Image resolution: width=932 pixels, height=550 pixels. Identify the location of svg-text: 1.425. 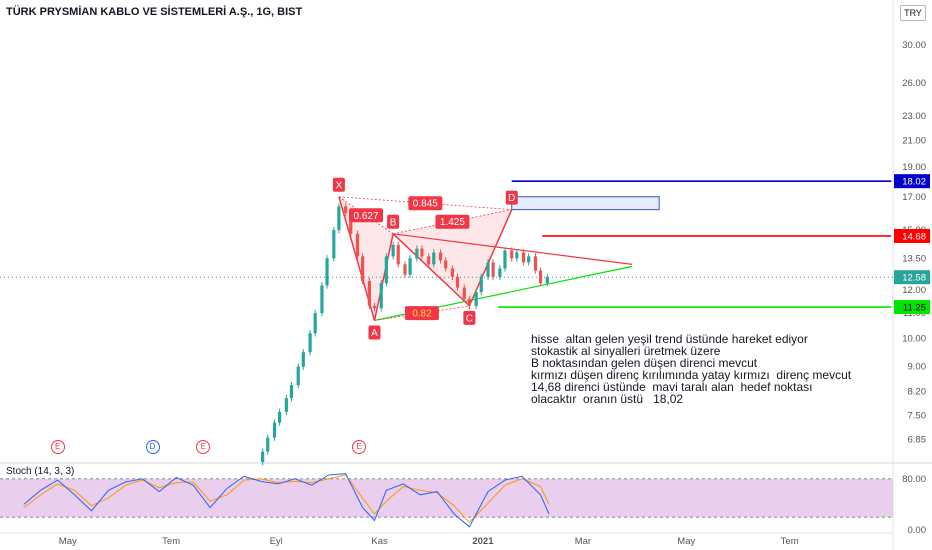
(452, 222).